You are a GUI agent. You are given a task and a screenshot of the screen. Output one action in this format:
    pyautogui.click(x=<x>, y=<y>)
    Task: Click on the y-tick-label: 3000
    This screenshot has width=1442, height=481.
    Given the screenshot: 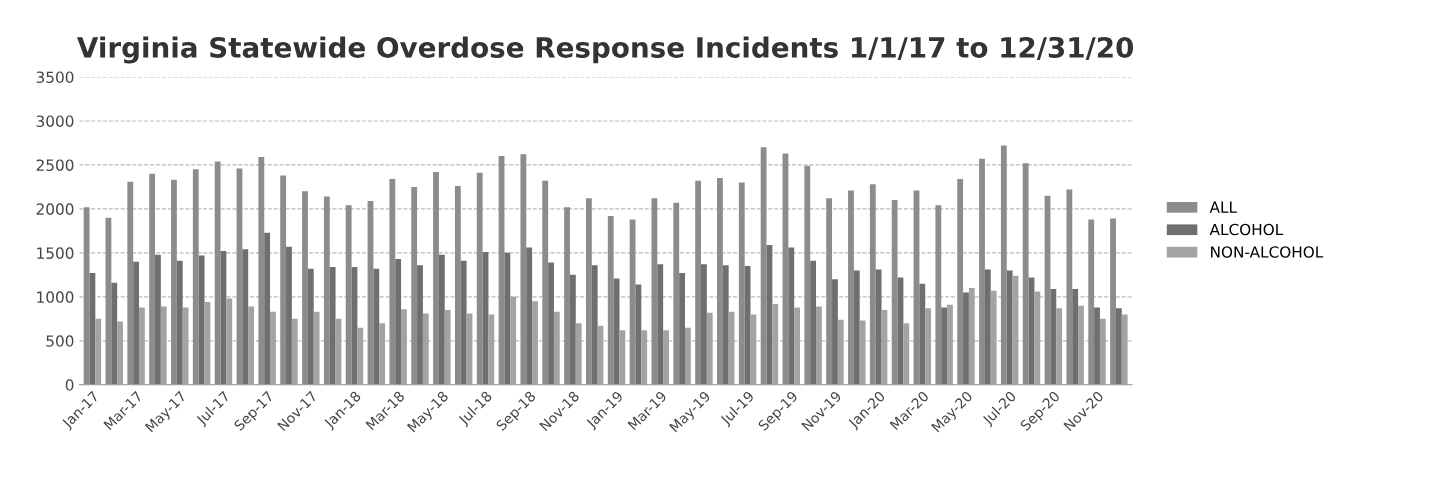 What is the action you would take?
    pyautogui.click(x=55, y=121)
    